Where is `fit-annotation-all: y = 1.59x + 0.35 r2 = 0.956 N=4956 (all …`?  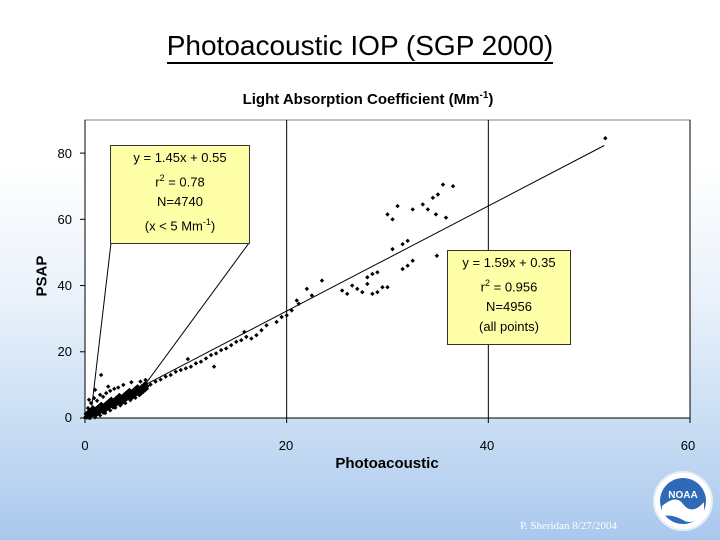 fit-annotation-all: y = 1.59x + 0.35 r2 = 0.956 N=4956 (all … is located at coordinates (509, 297).